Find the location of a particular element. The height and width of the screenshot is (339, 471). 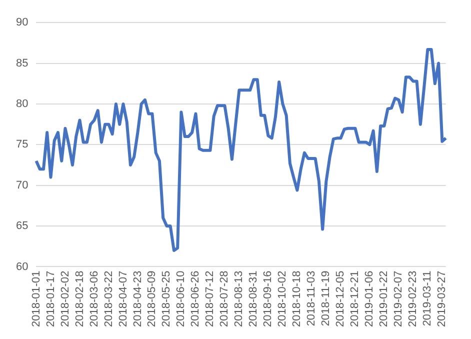

x-tick-label: 2018-02-18 is located at coordinates (80, 299).